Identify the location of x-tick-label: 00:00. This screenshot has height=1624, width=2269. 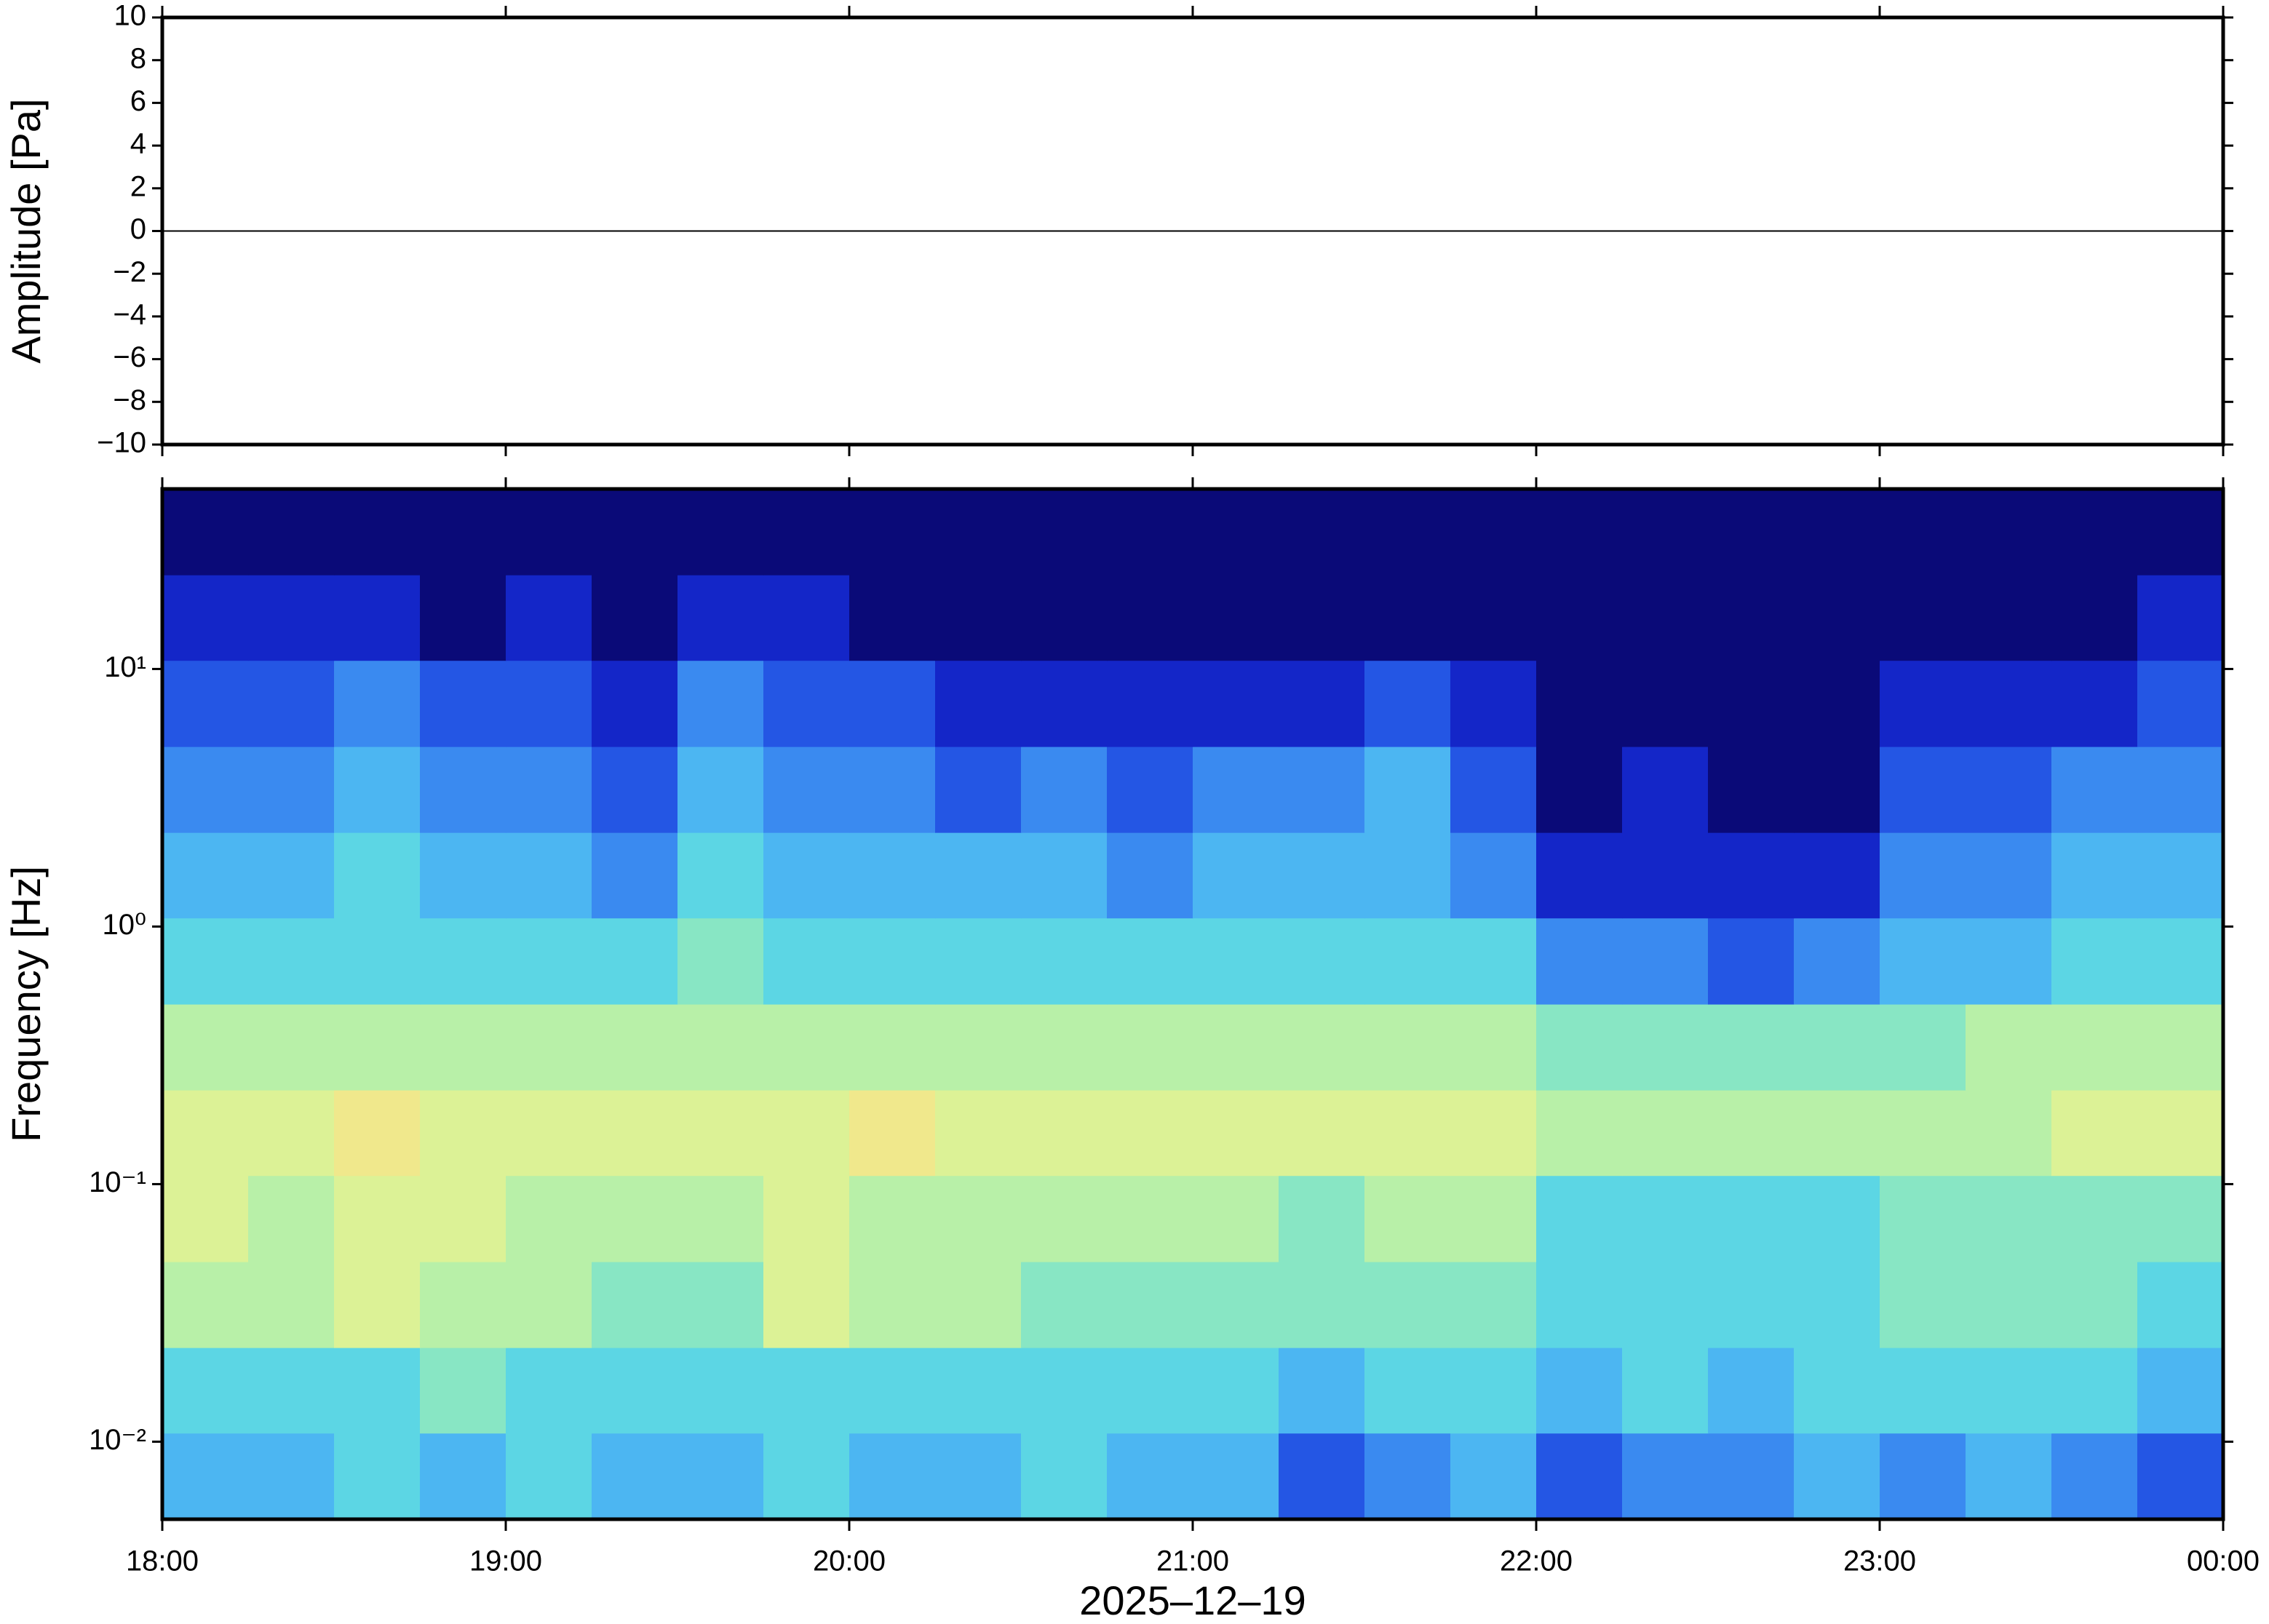
(2223, 1561).